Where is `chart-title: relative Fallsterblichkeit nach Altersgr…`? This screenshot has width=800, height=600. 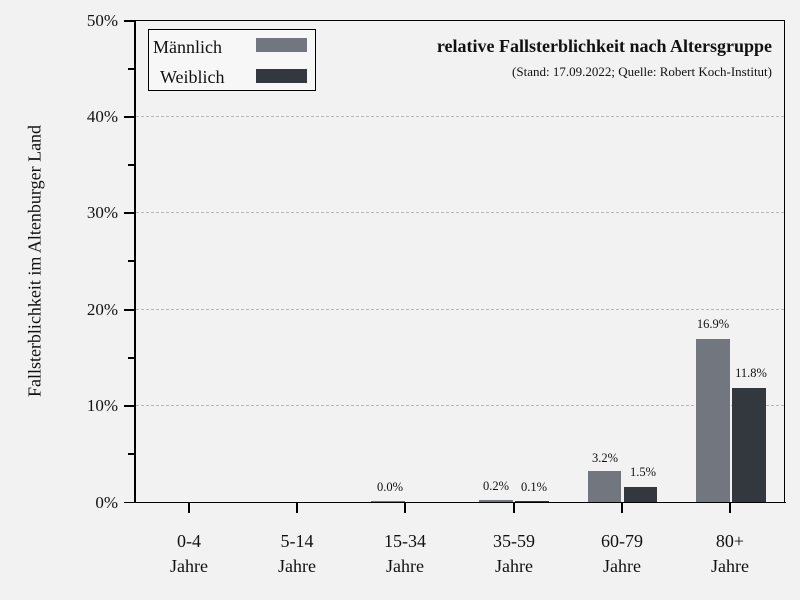 chart-title: relative Fallsterblichkeit nach Altersgr… is located at coordinates (604, 46).